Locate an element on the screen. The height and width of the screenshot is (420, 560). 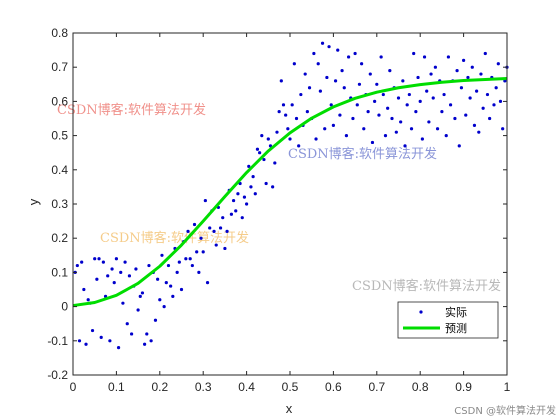
x-tick-label: 0.3 is located at coordinates (203, 387).